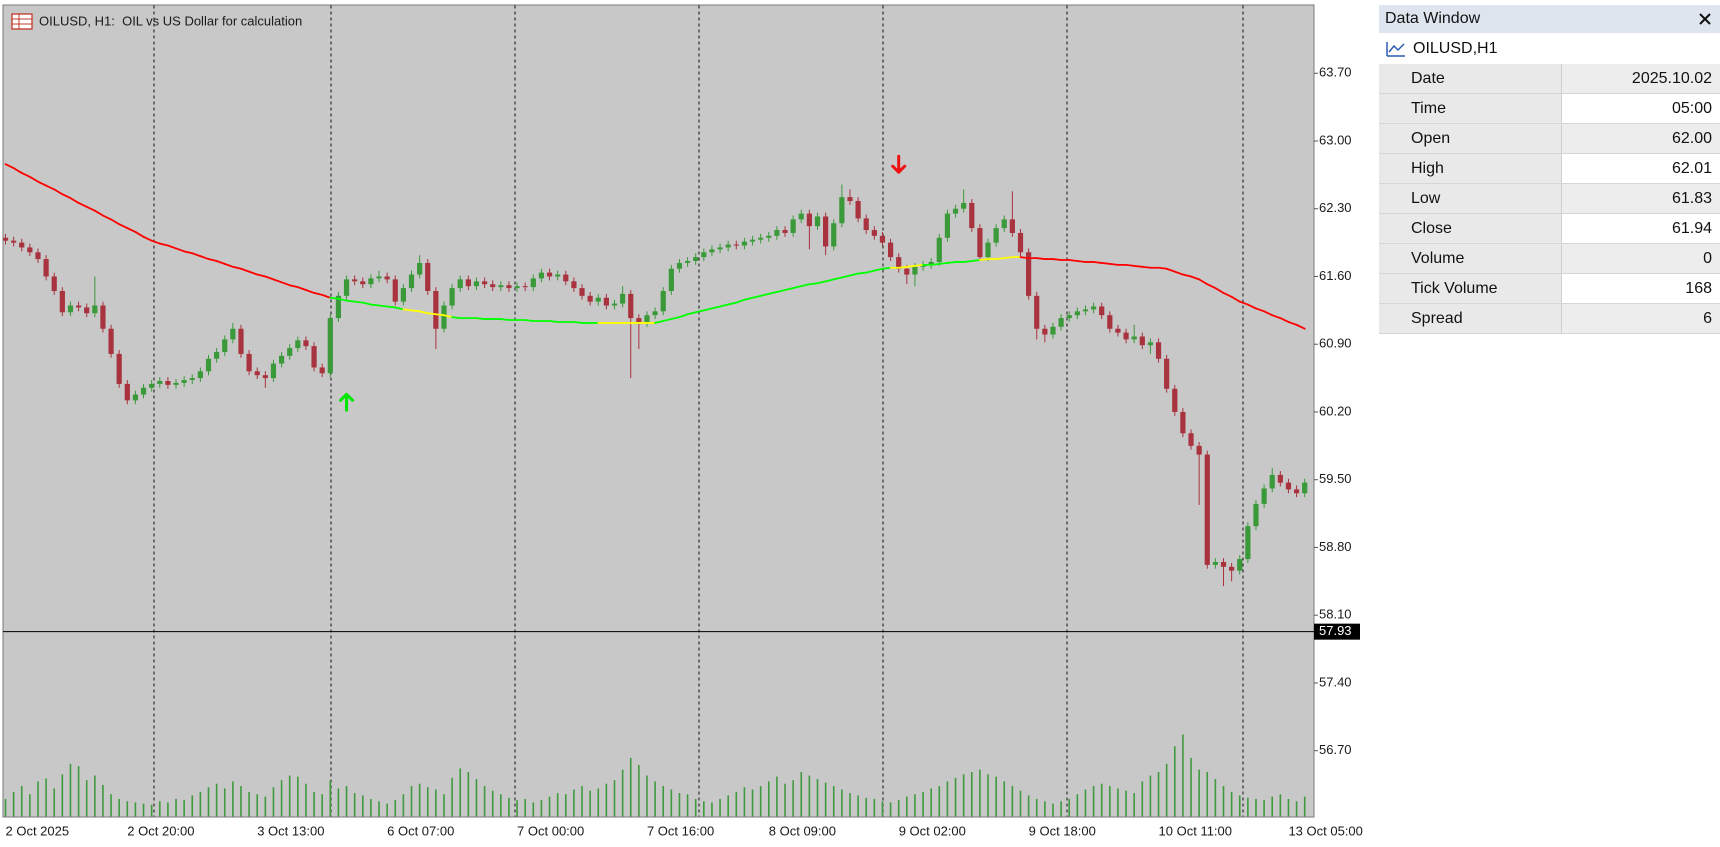  What do you see at coordinates (932, 830) in the screenshot?
I see `x-tick-label: 9 Oct 02:00` at bounding box center [932, 830].